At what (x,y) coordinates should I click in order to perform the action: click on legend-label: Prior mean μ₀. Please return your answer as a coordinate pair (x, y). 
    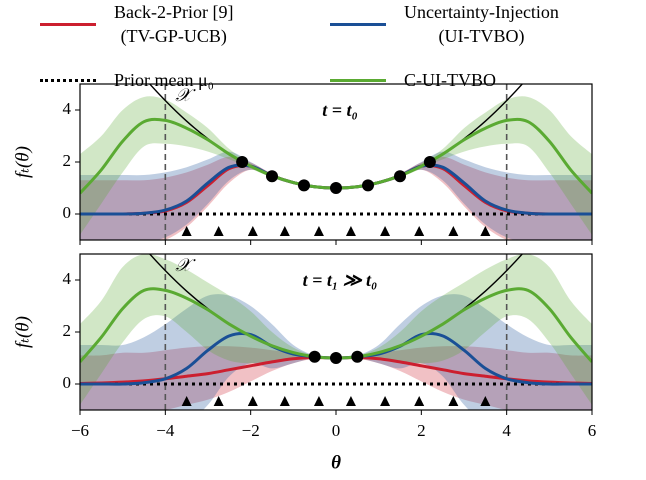
    Looking at the image, I should click on (164, 80).